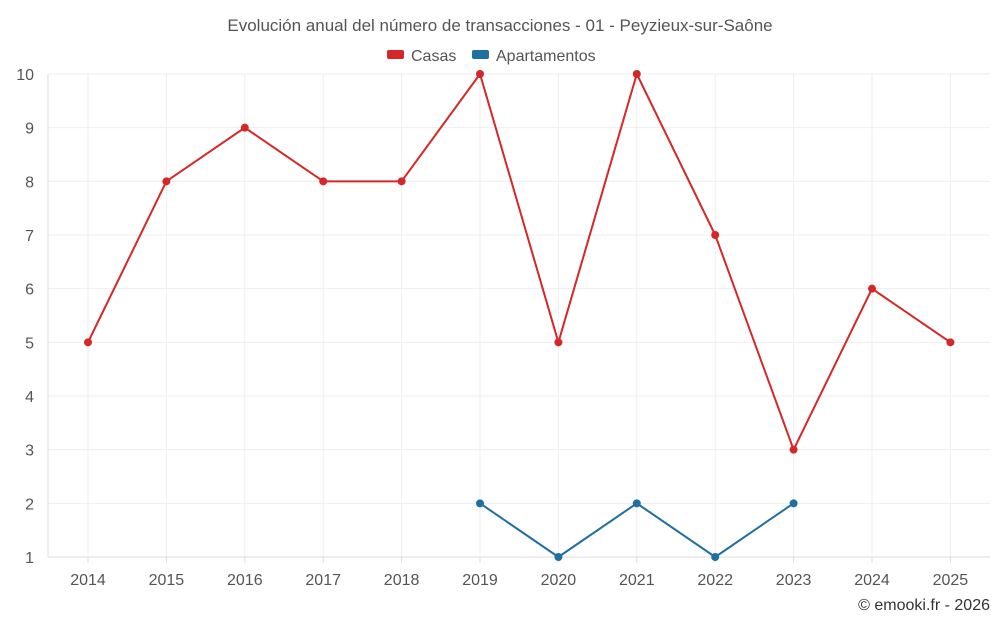 The width and height of the screenshot is (1000, 625). What do you see at coordinates (29, 343) in the screenshot?
I see `y-tick-label: 5` at bounding box center [29, 343].